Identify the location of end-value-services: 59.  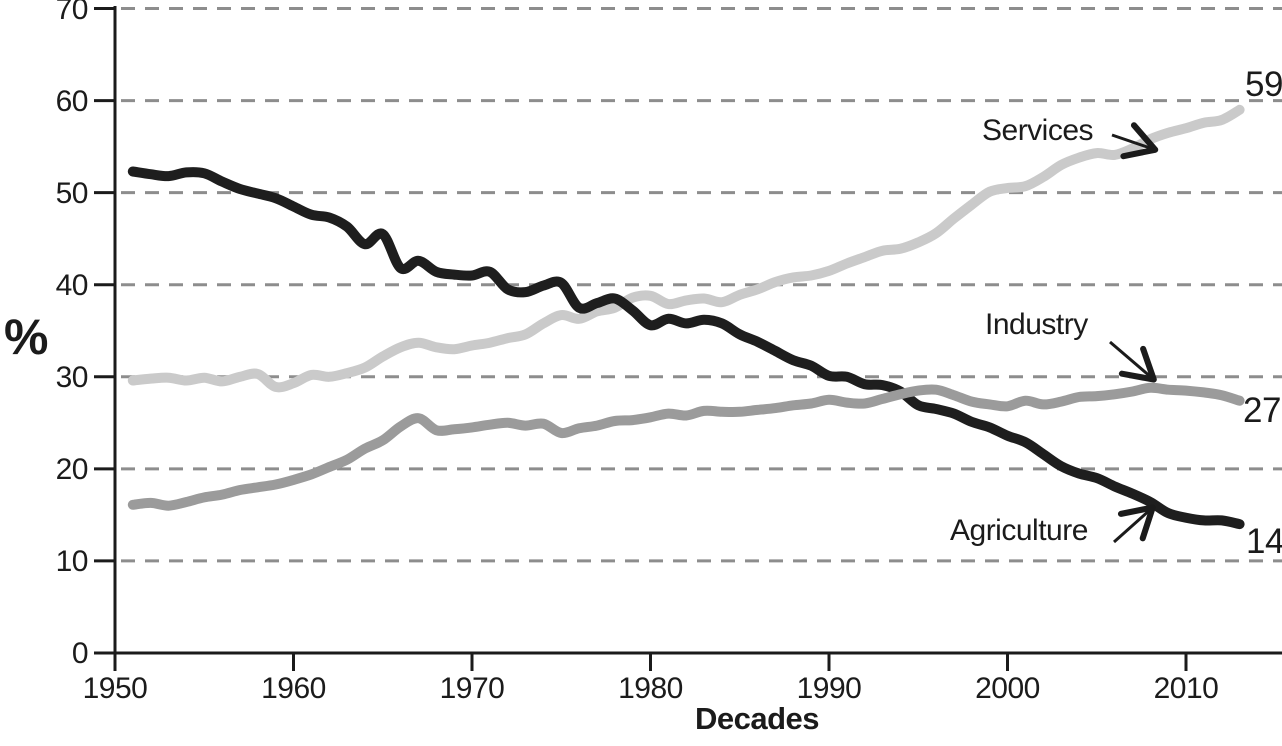
(1263, 84).